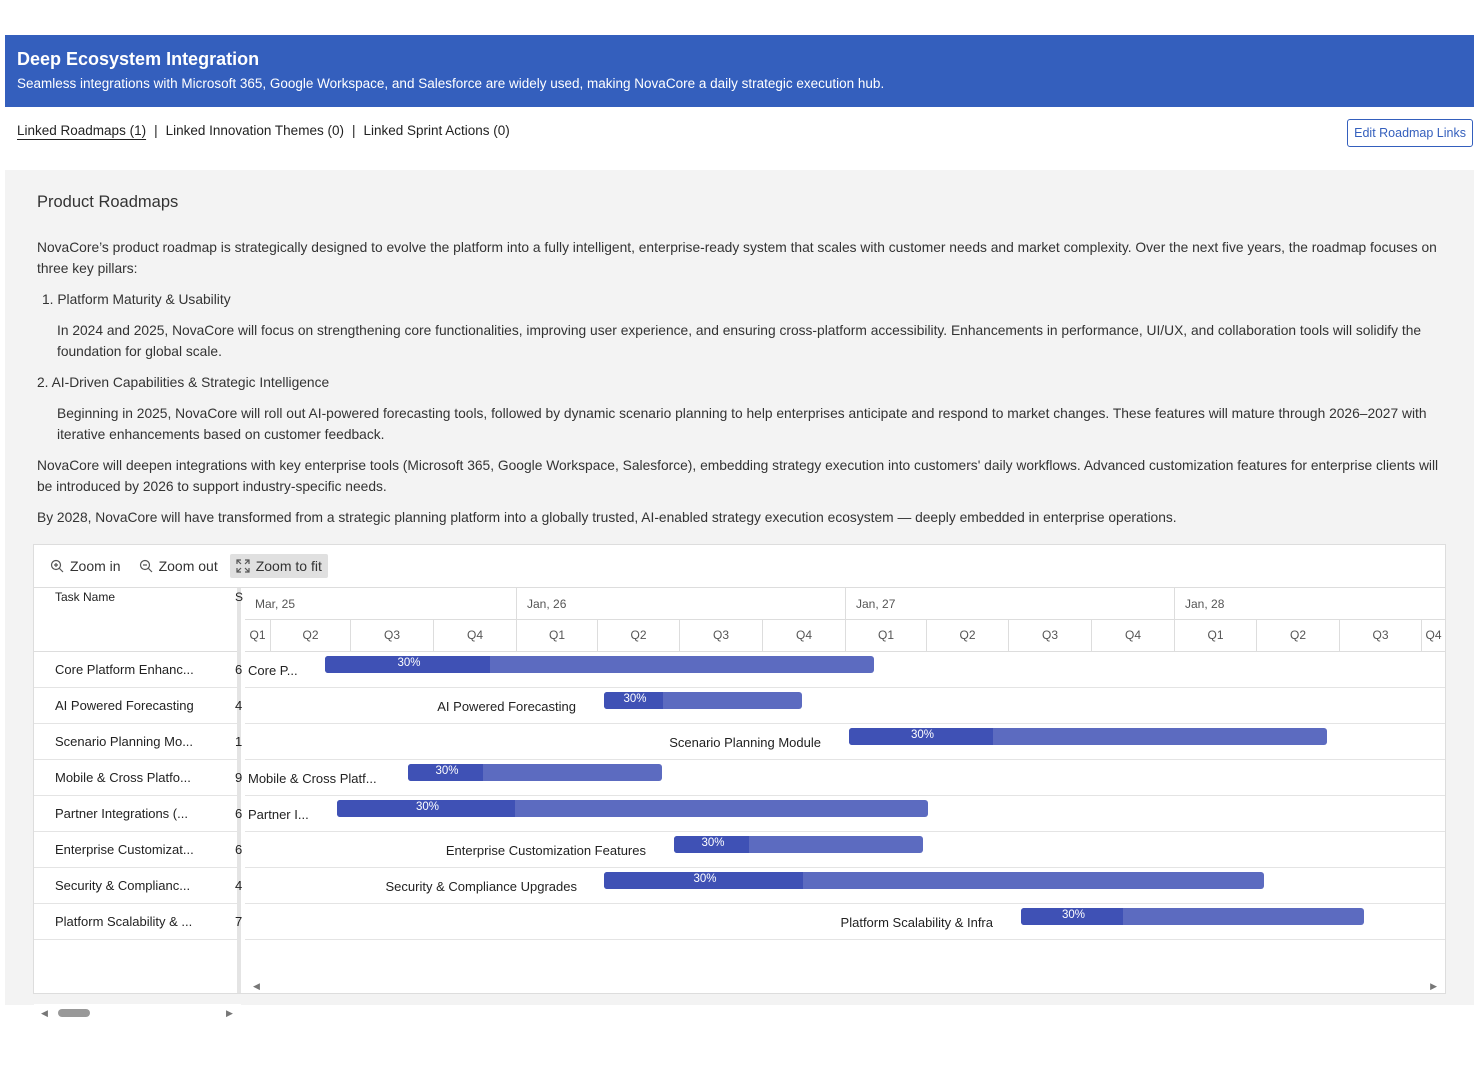  Describe the element at coordinates (137, 1013) in the screenshot. I see `grid-horizontal-scrollbar: ◀ ▶` at that location.